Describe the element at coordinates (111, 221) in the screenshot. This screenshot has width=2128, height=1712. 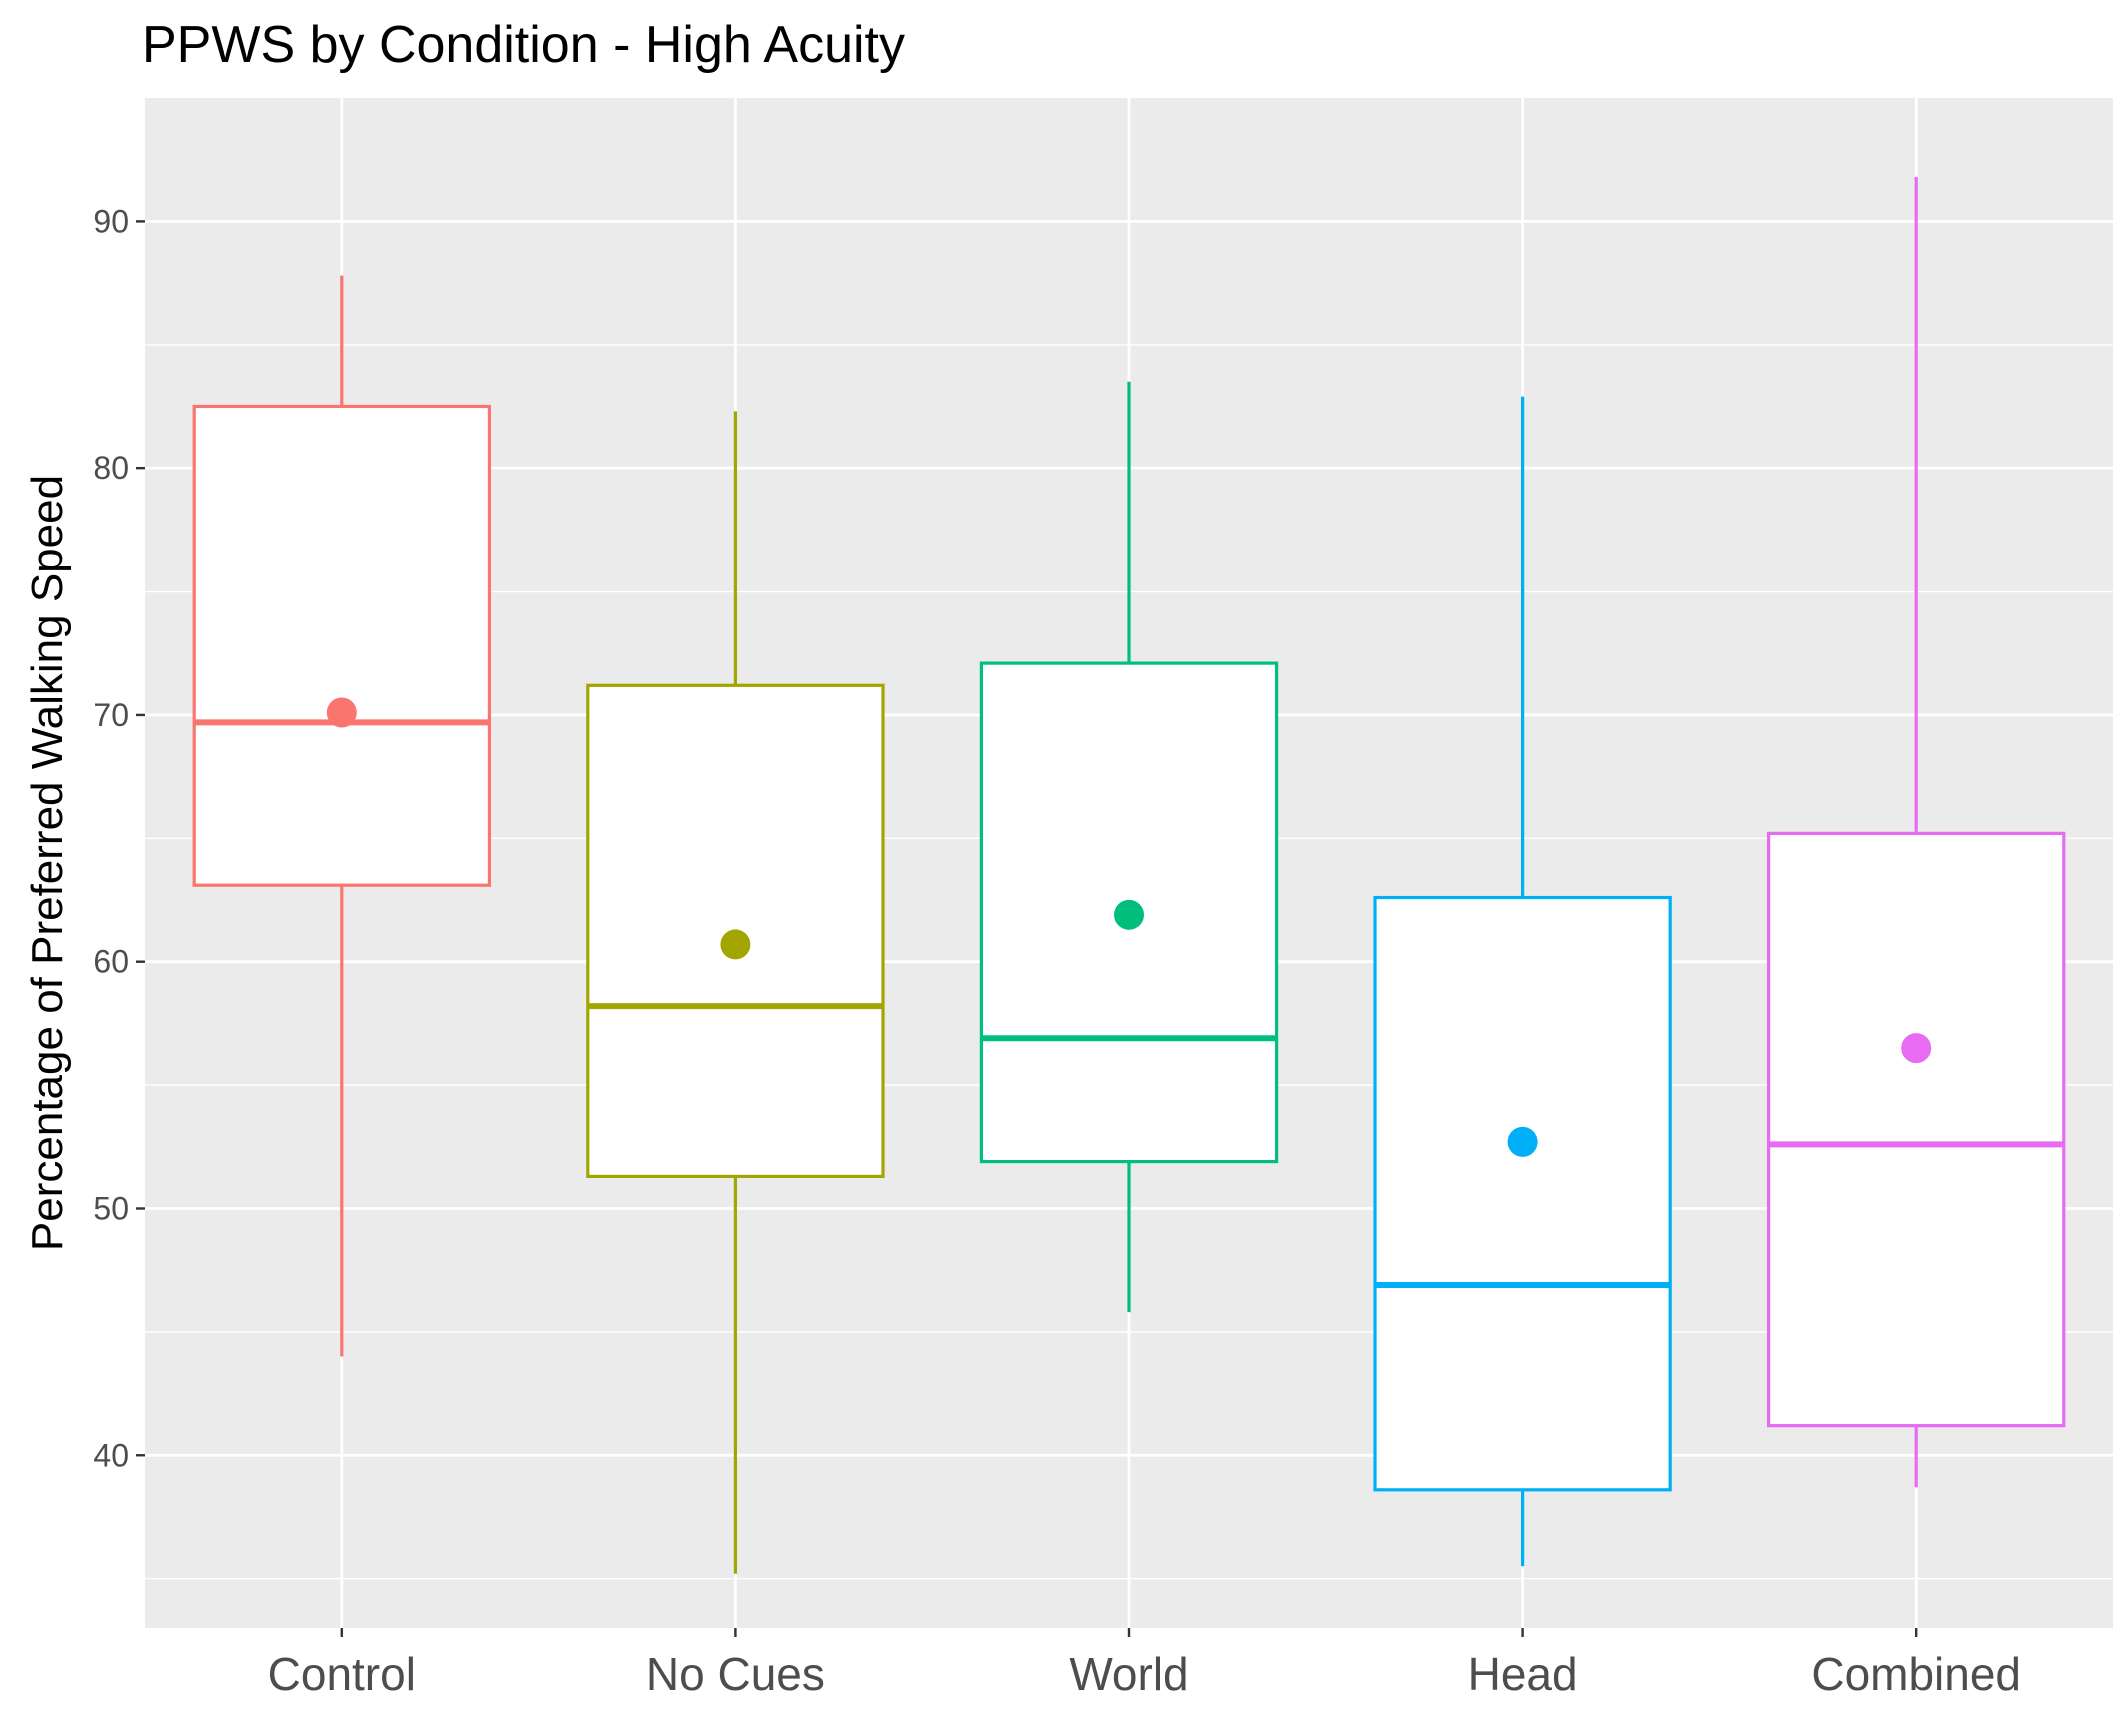
I see `y-tick-label: 90` at that location.